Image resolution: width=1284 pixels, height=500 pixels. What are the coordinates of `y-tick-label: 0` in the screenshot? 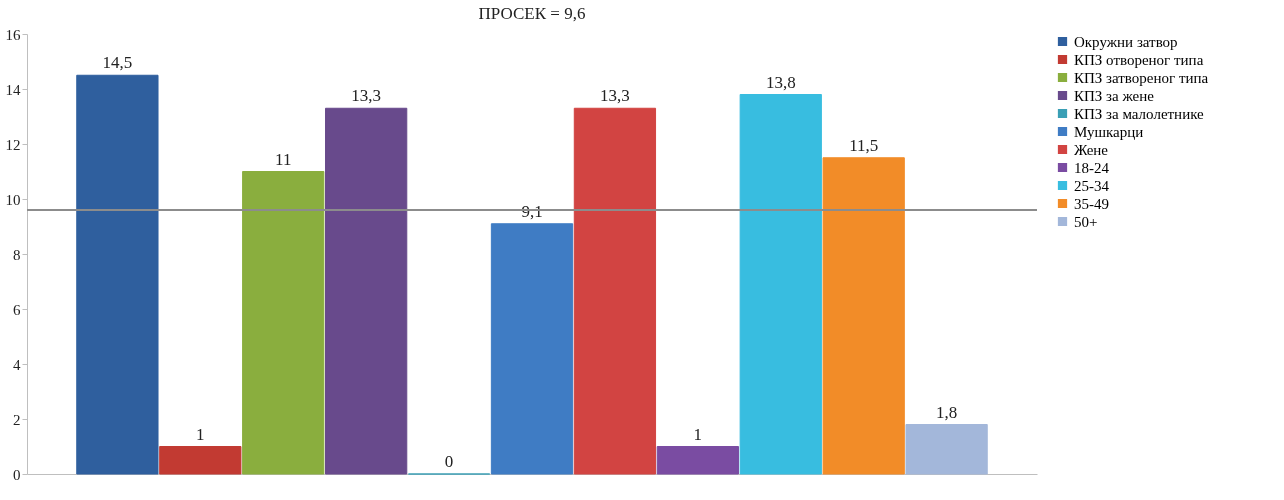 It's located at (17, 474).